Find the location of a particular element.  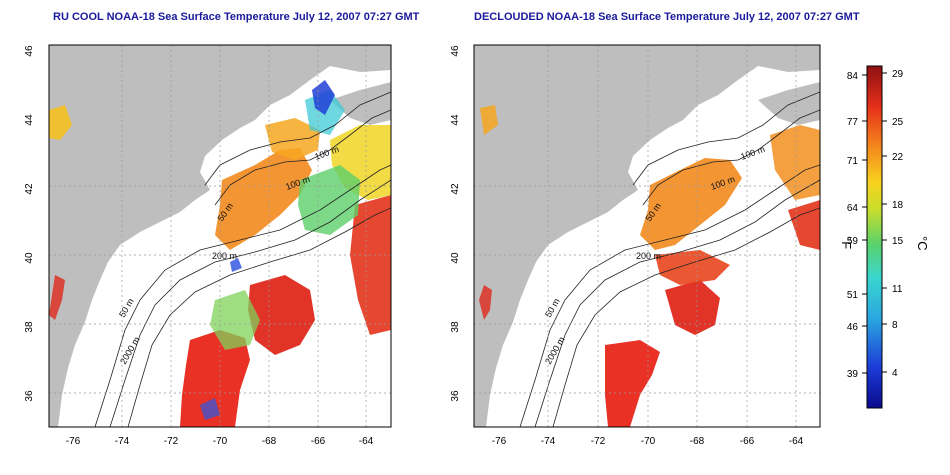

celsius-tick-label: 4 is located at coordinates (895, 373).